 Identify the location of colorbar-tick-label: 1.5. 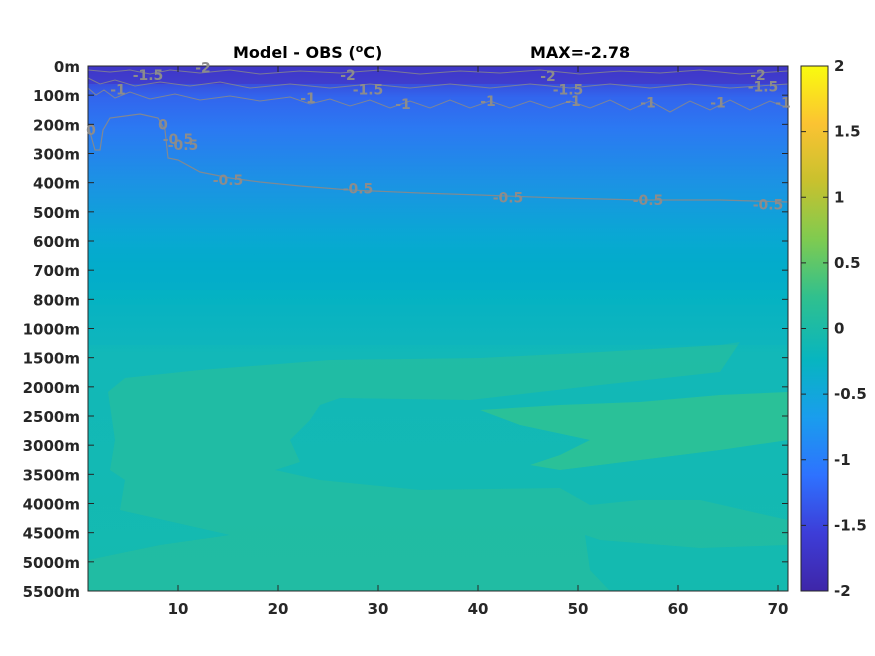
(847, 132).